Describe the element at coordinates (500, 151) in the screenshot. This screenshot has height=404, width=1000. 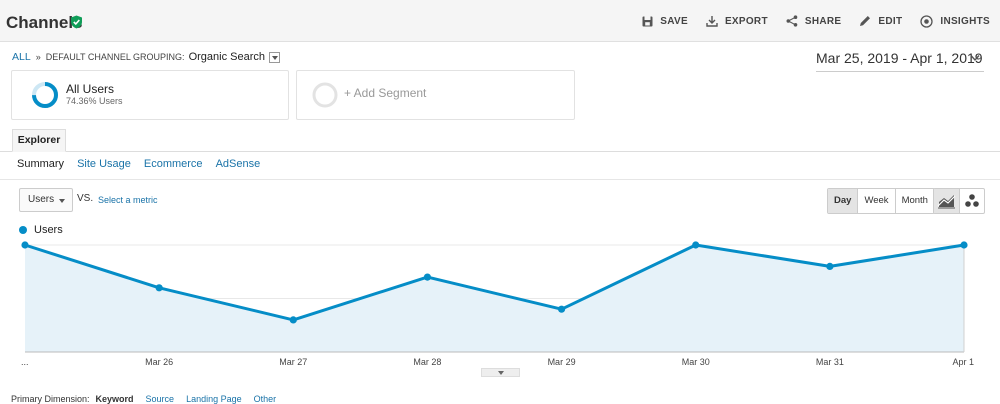
I see `tab-divider` at that location.